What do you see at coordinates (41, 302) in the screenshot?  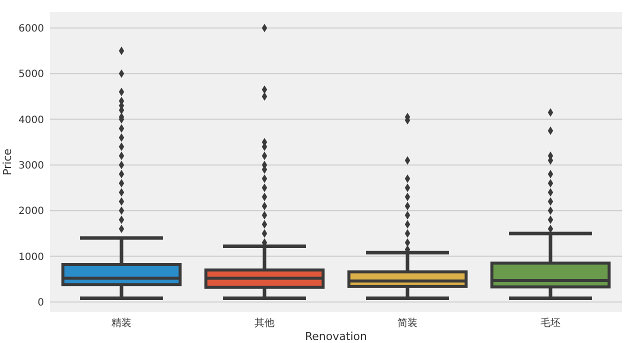 I see `y-tick-label: 0` at bounding box center [41, 302].